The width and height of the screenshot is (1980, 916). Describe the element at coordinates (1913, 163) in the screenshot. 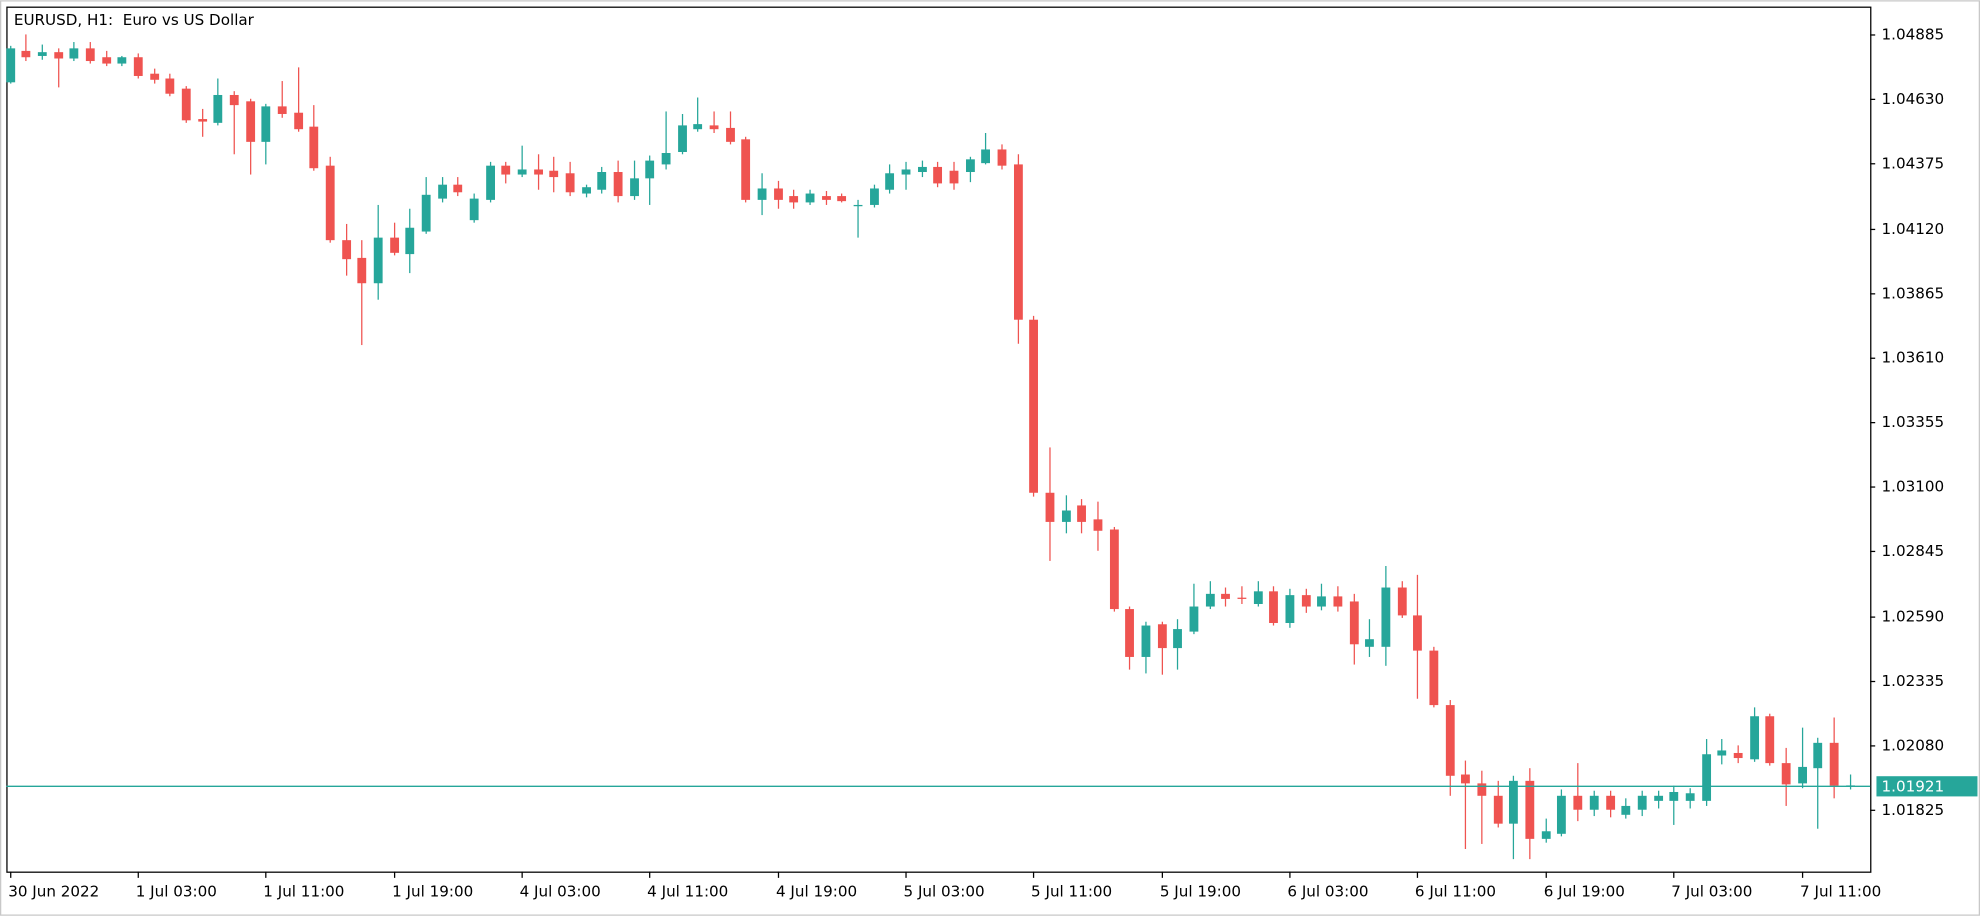

I see `y-tick-label: 1.04375` at that location.